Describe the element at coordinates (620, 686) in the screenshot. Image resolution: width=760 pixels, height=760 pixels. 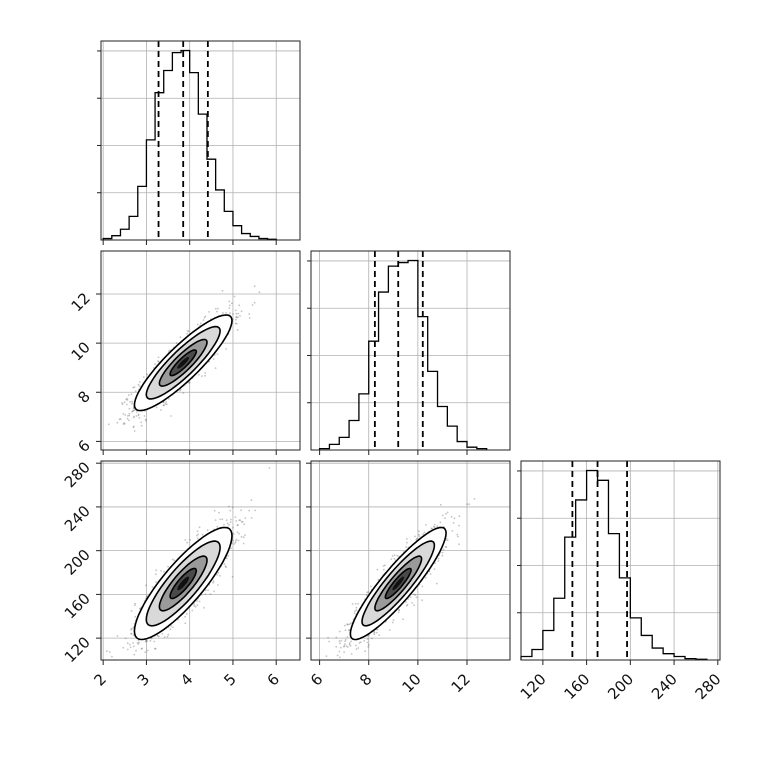
I see `x-tick-label: 200` at that location.